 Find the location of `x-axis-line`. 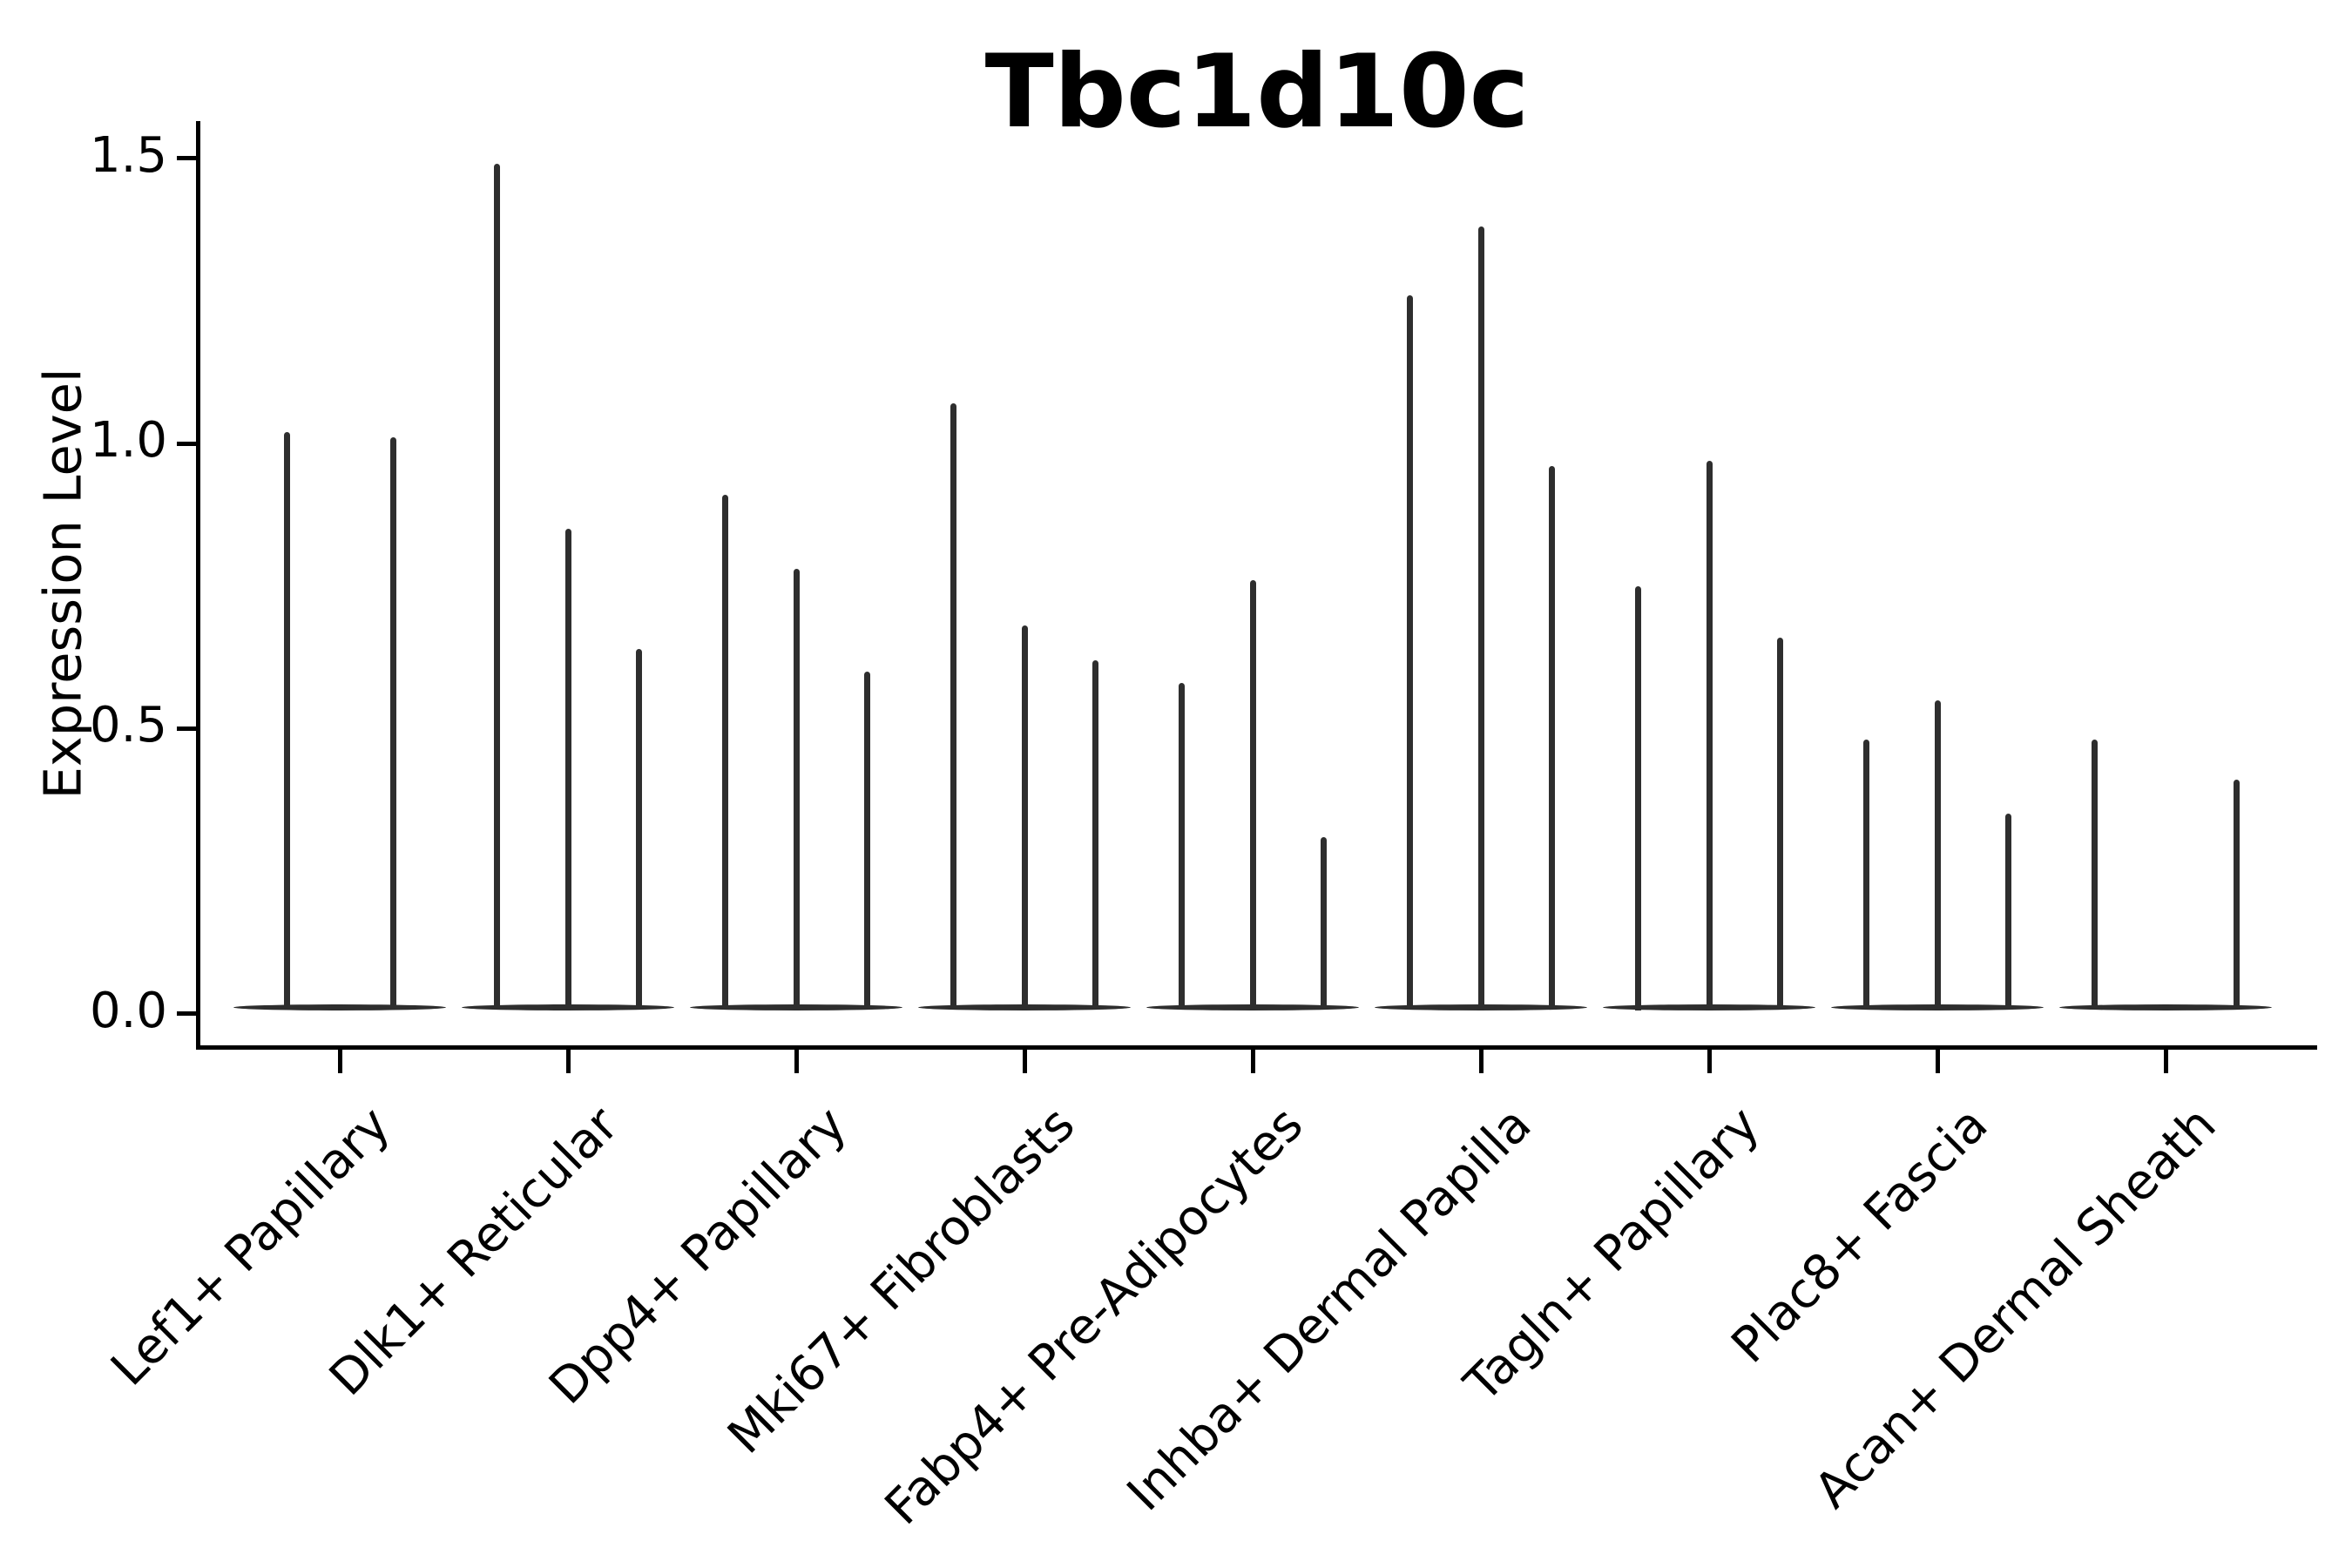

x-axis-line is located at coordinates (1256, 1047).